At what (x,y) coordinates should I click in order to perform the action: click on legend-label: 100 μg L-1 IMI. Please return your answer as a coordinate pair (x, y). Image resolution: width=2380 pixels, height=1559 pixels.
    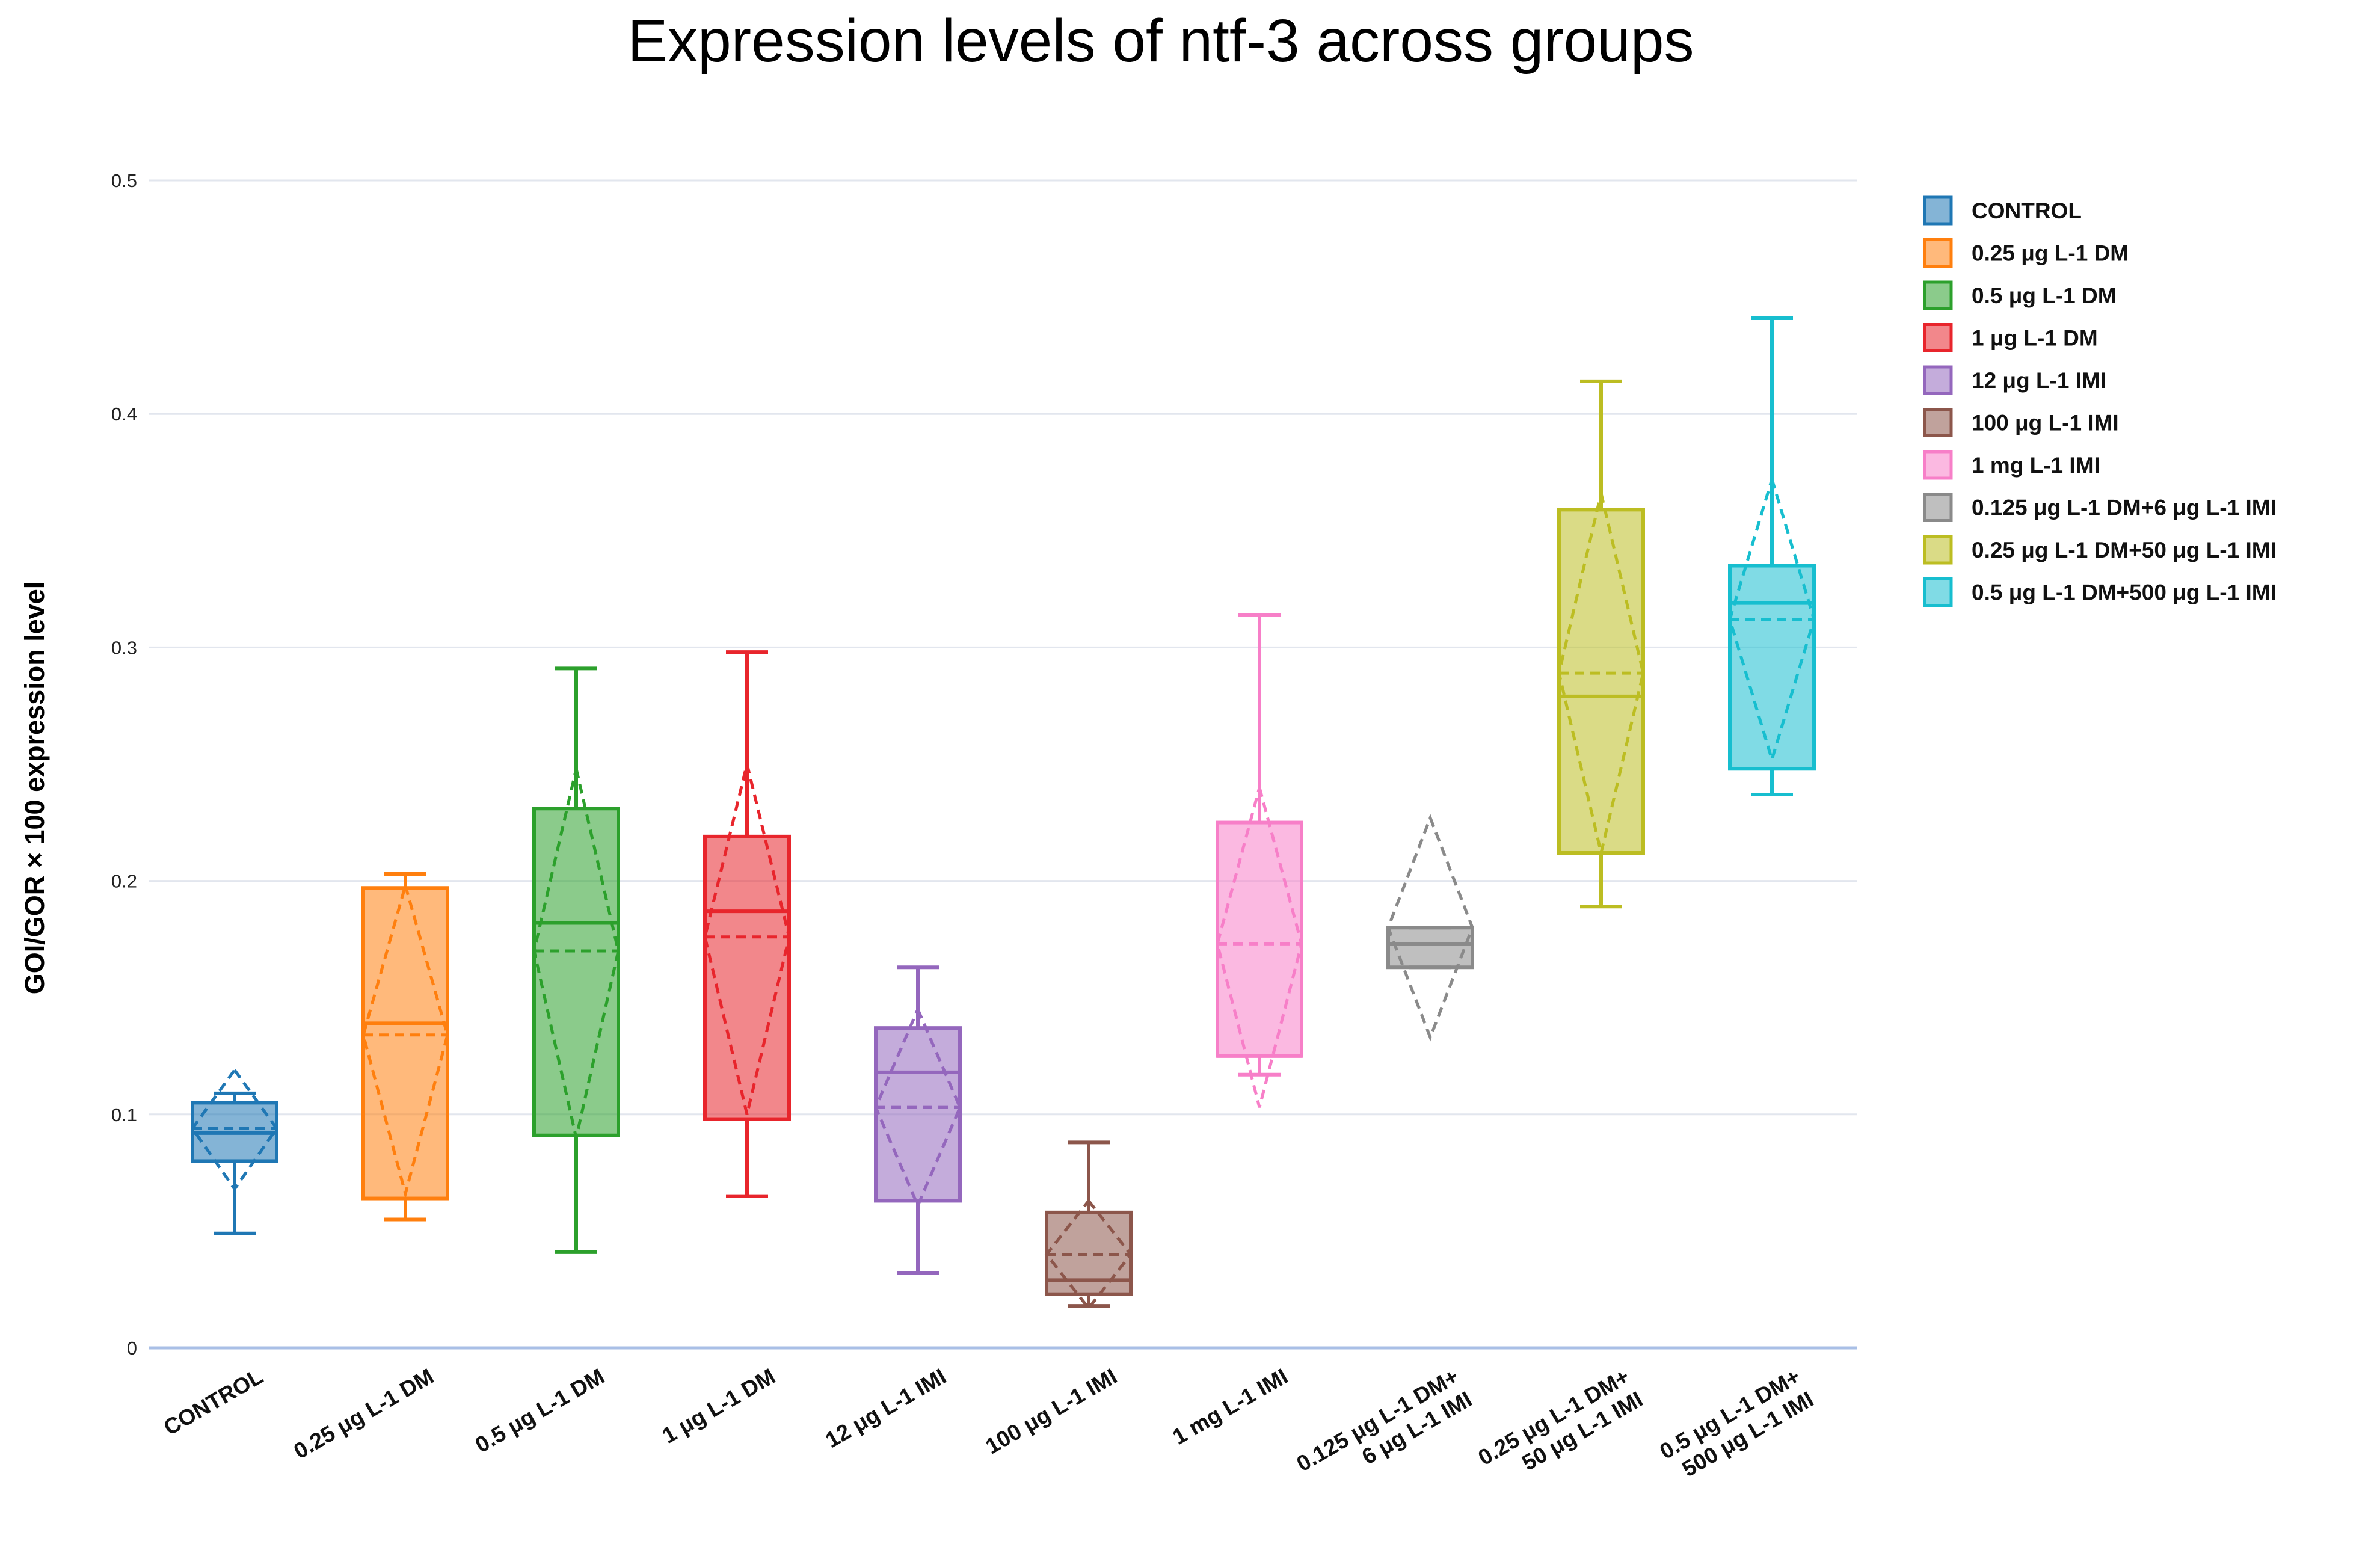
    Looking at the image, I should click on (2045, 423).